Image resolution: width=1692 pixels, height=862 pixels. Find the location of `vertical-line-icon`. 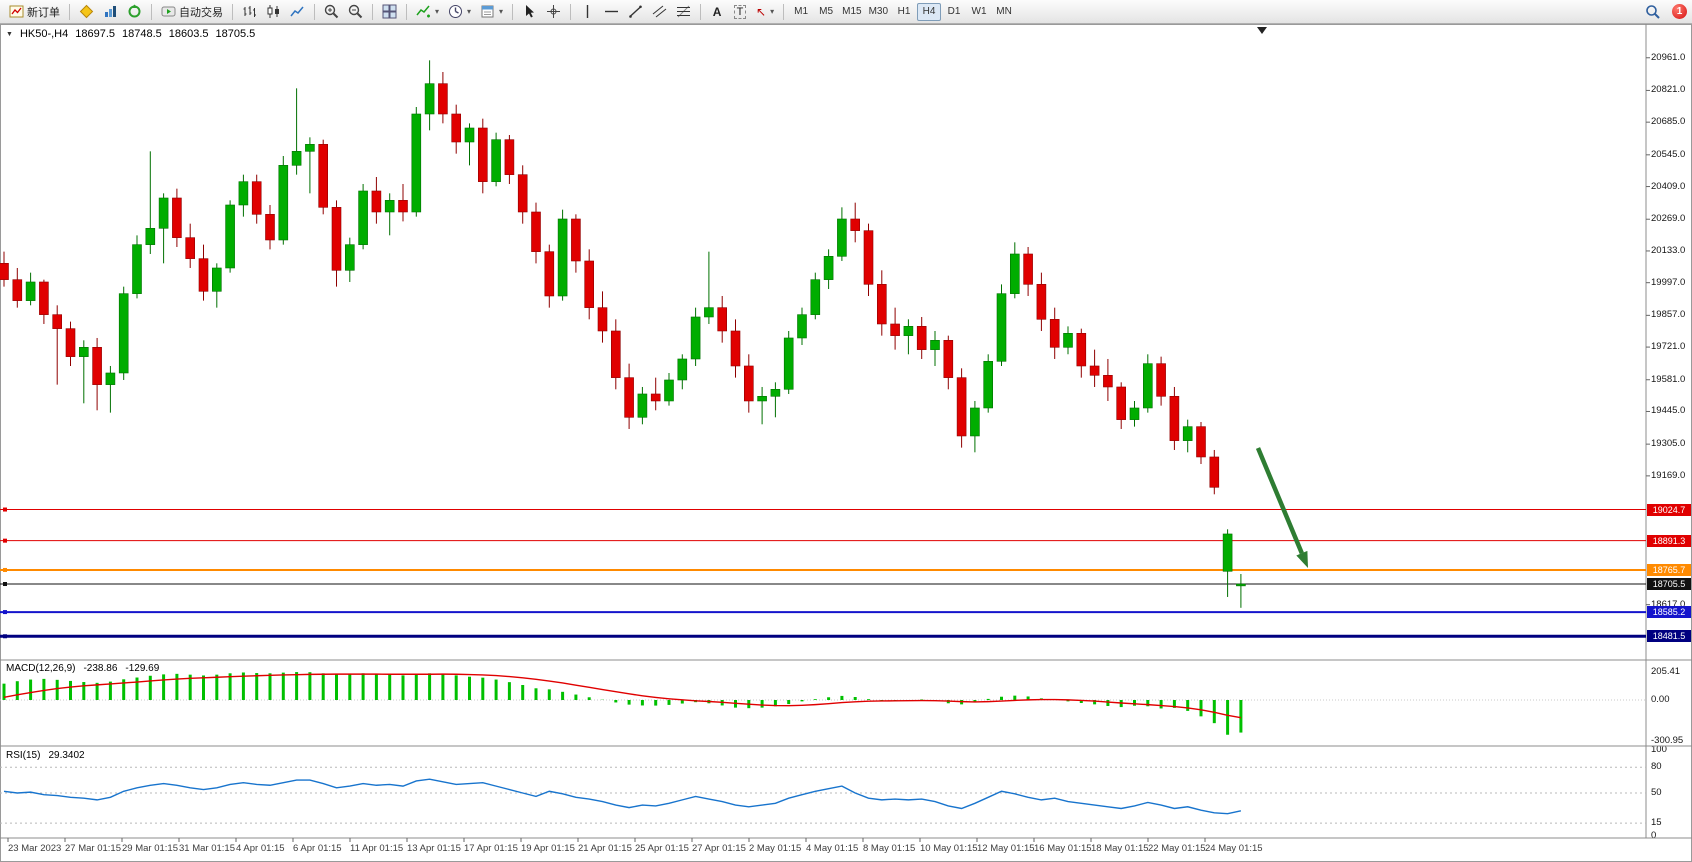

vertical-line-icon is located at coordinates (587, 11).